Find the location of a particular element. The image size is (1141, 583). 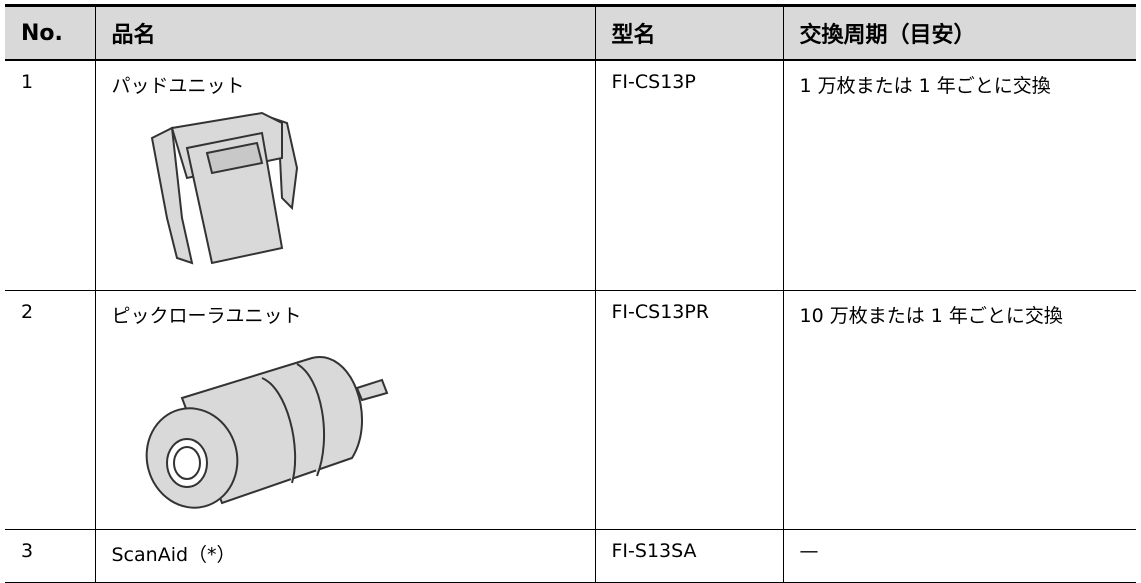

cell: FI-CS13PR is located at coordinates (689, 410).